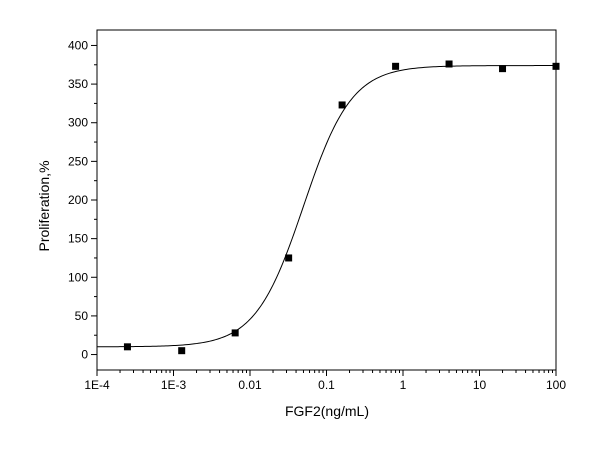  What do you see at coordinates (174, 385) in the screenshot?
I see `x-tick-label: 1E-3` at bounding box center [174, 385].